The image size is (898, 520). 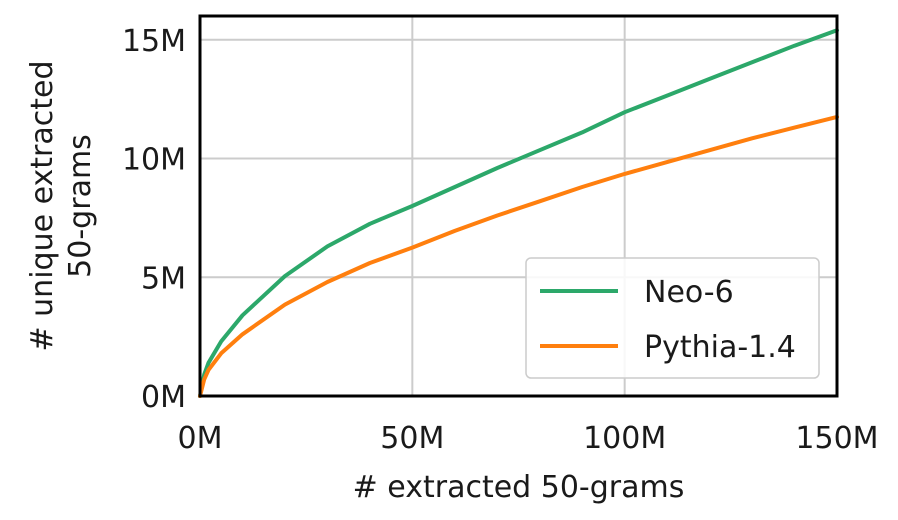 What do you see at coordinates (42, 205) in the screenshot?
I see `y-axis-label-line-1: # unique extracted` at bounding box center [42, 205].